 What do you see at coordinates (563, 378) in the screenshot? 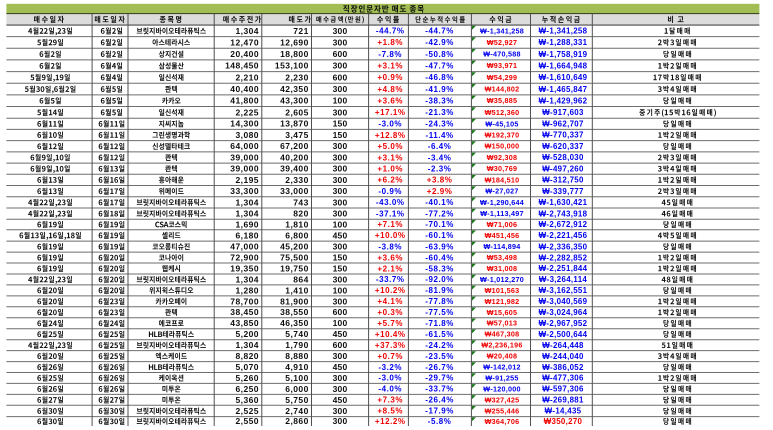
I see `svg-text: ₩-477,306` at bounding box center [563, 378].